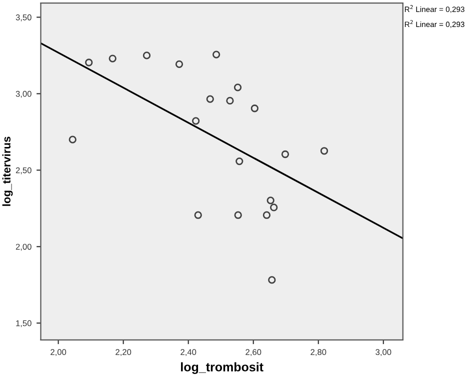 The image size is (474, 376). Describe the element at coordinates (188, 352) in the screenshot. I see `x-tick-label: 2,40` at that location.